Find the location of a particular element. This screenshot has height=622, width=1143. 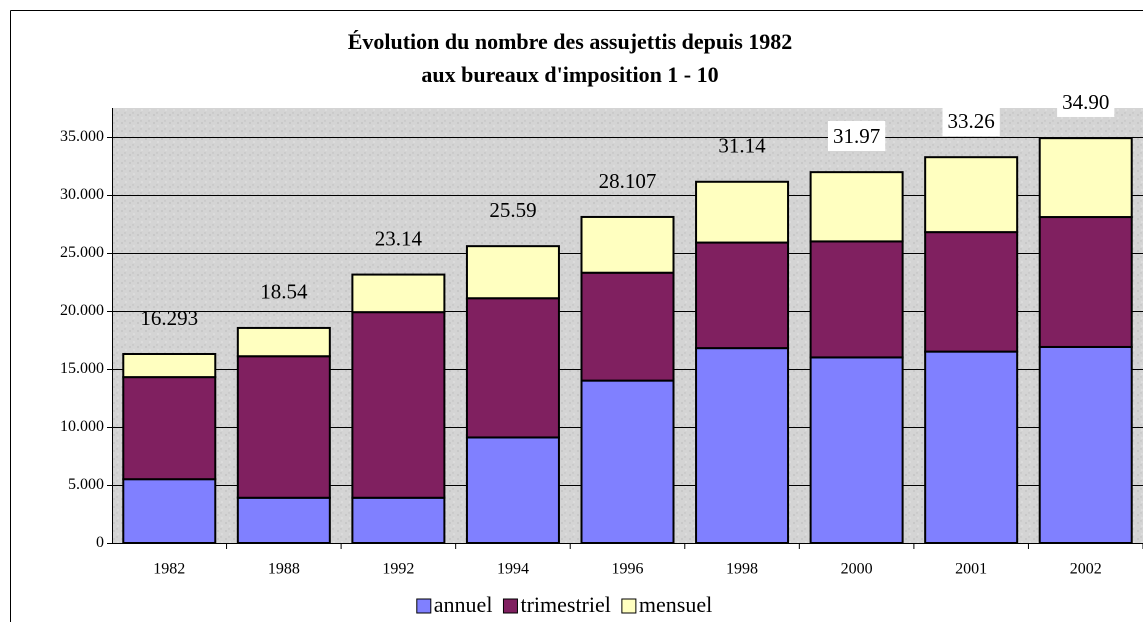

y-tick-label: 30.000 is located at coordinates (82, 194).